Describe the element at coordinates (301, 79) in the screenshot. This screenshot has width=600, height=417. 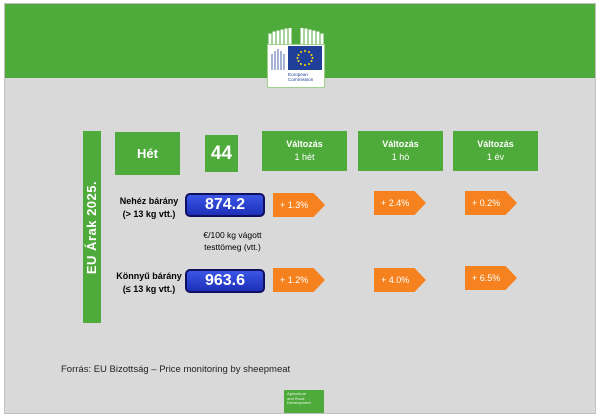
I see `logo-line-2: Commission` at that location.